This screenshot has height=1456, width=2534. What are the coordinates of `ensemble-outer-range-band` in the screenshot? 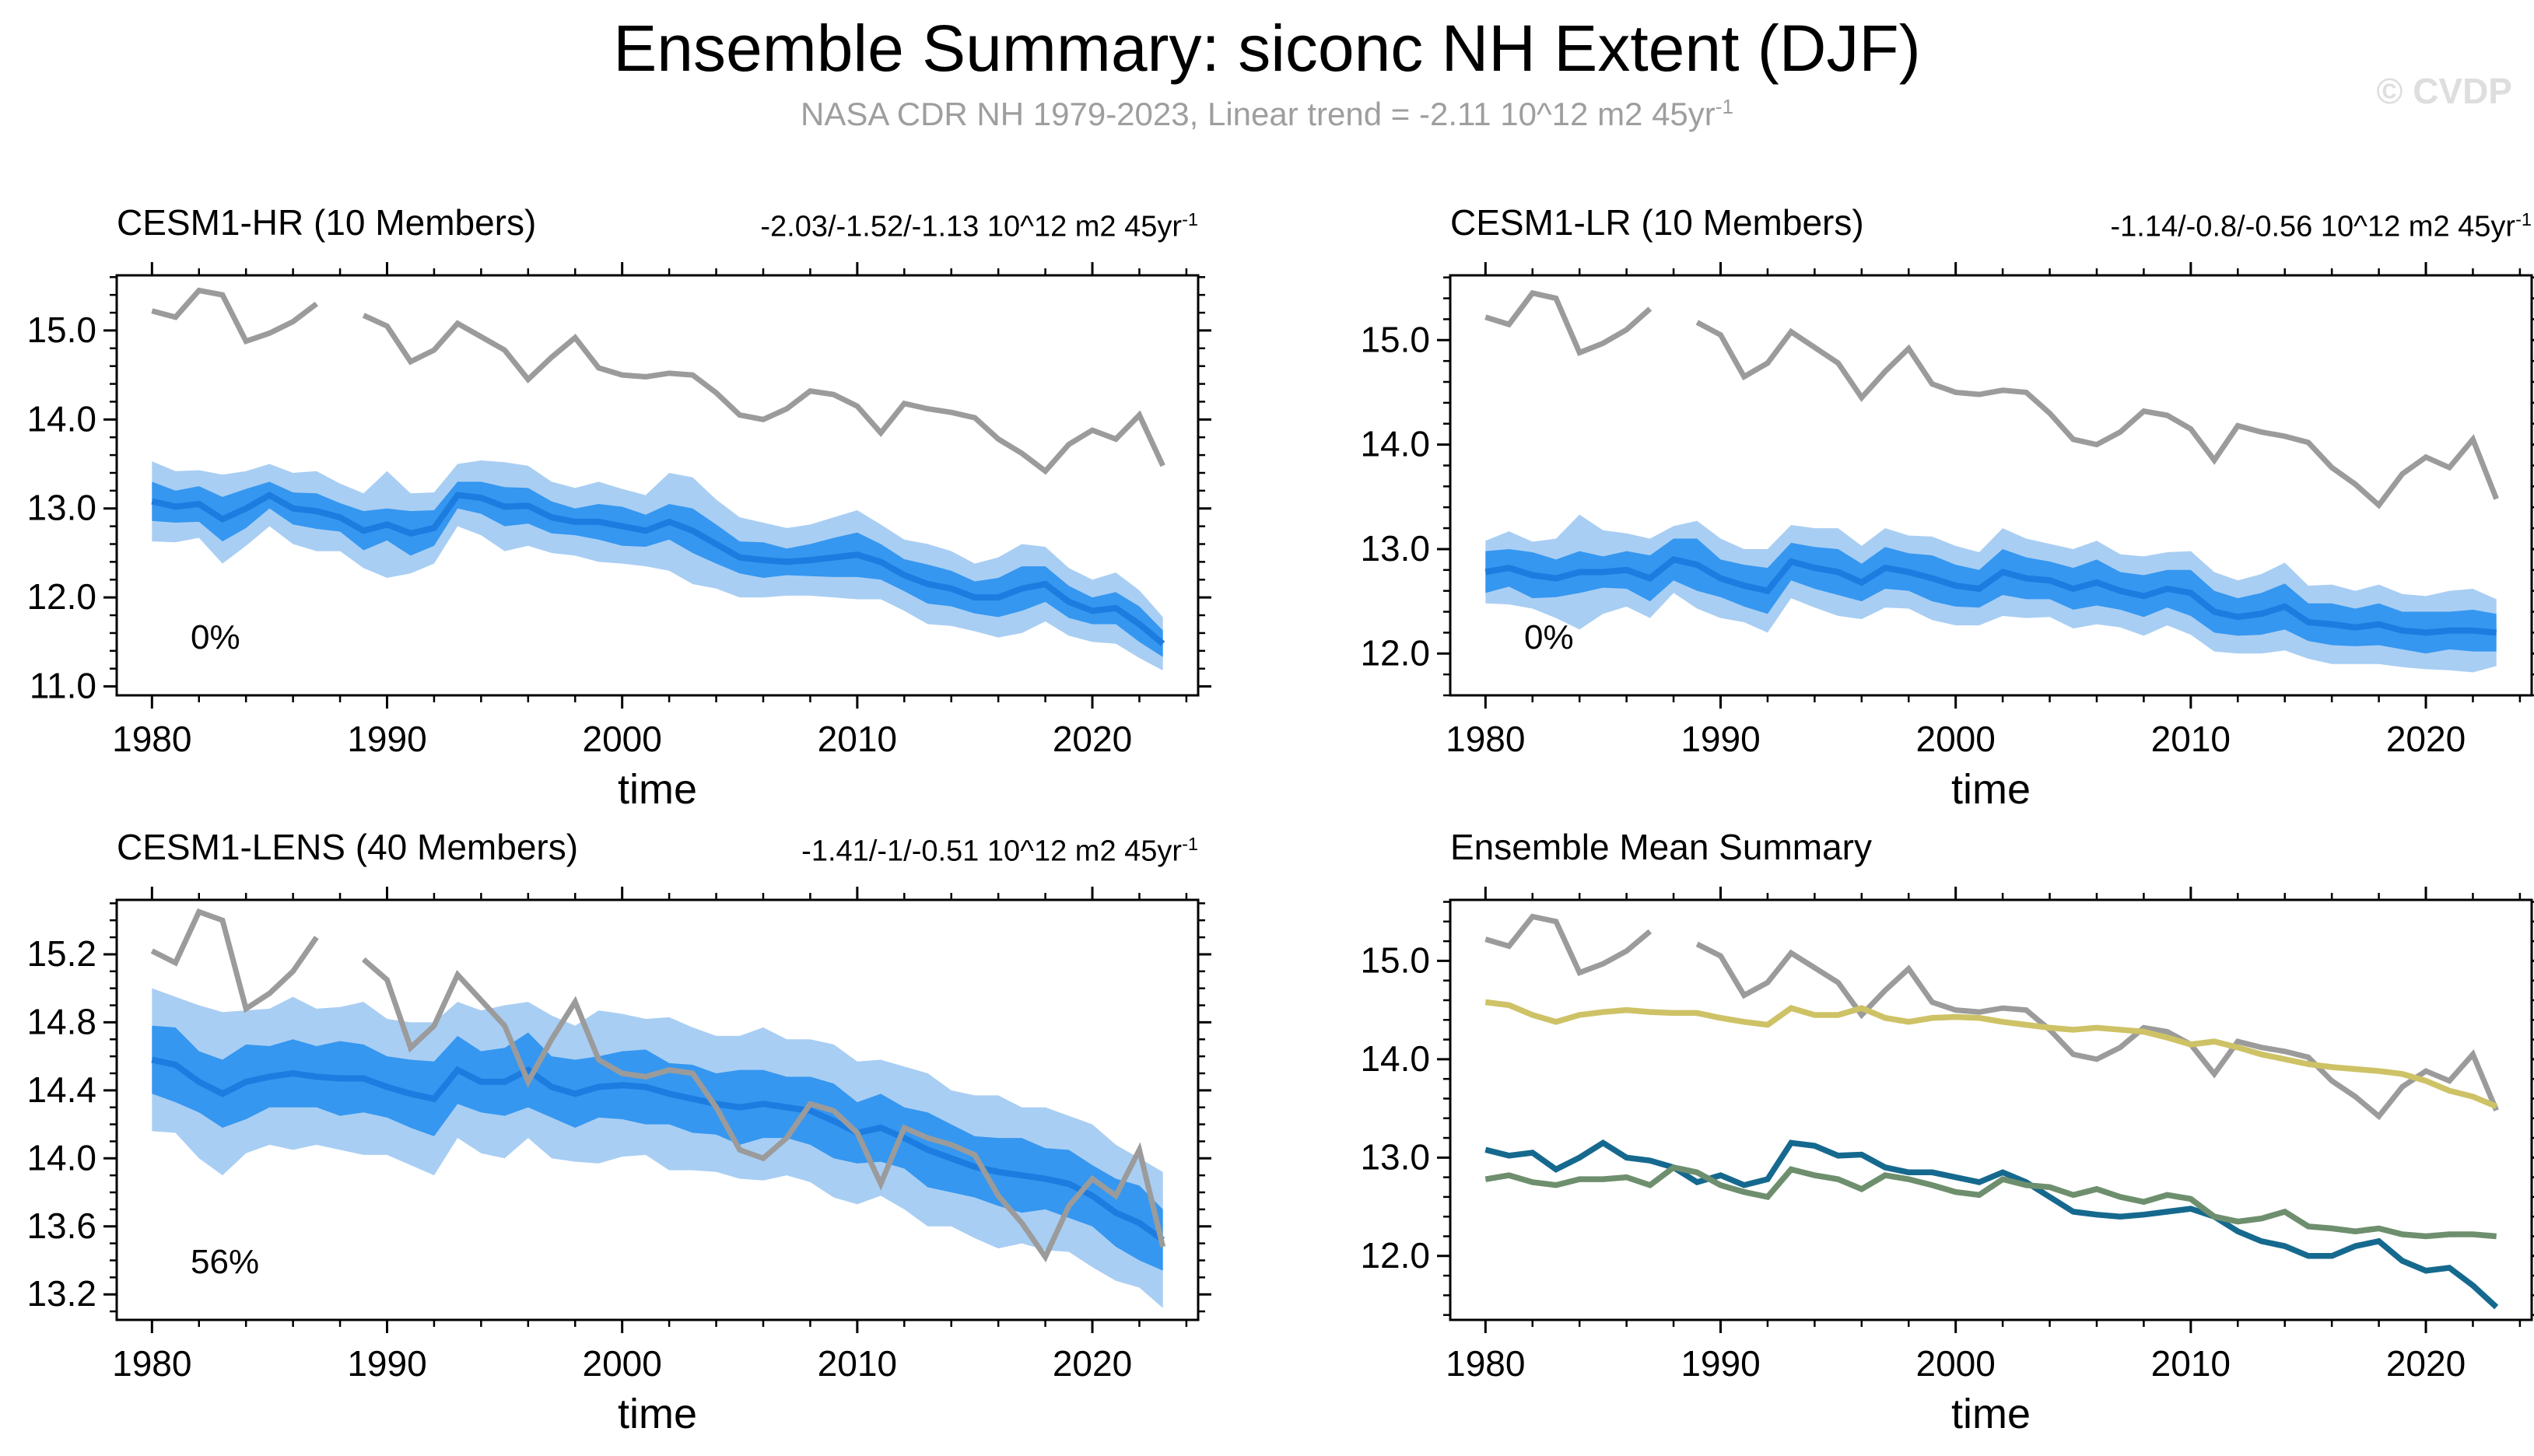 It's located at (657, 565).